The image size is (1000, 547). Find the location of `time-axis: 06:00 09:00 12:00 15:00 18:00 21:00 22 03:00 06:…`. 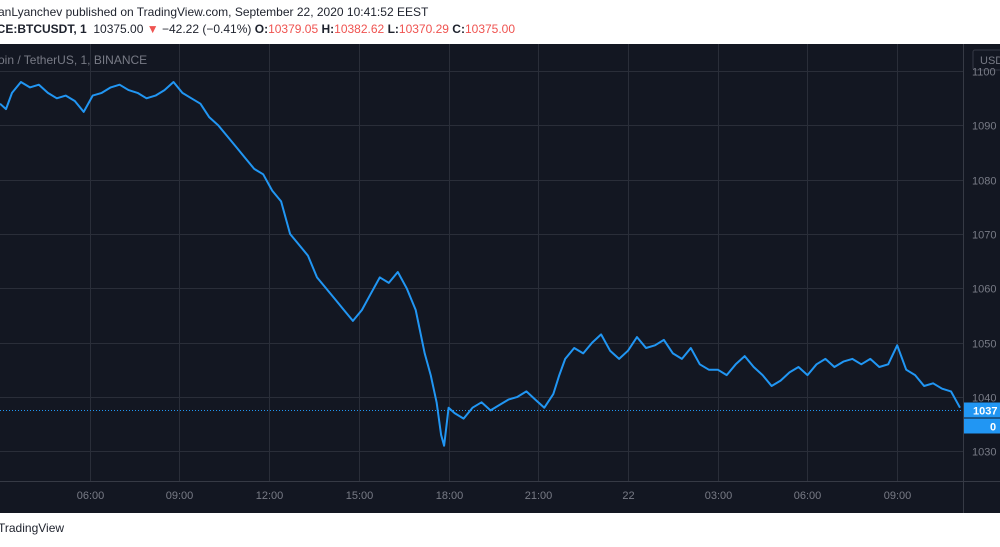

time-axis: 06:00 09:00 12:00 15:00 18:00 21:00 22 03:00 06:… is located at coordinates (494, 496).